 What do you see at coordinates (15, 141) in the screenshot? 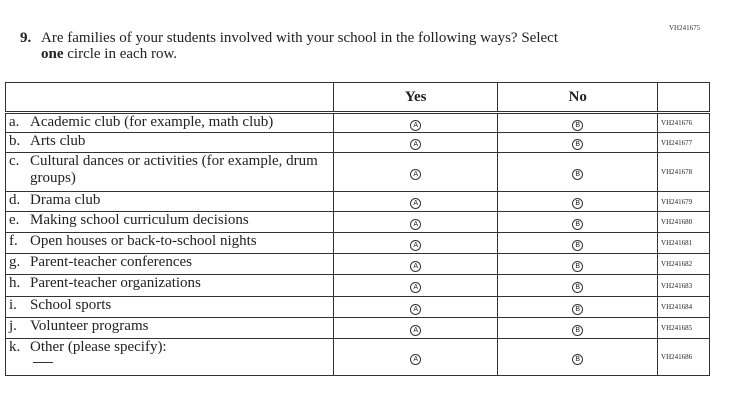
I see `row-letter: b.` at bounding box center [15, 141].